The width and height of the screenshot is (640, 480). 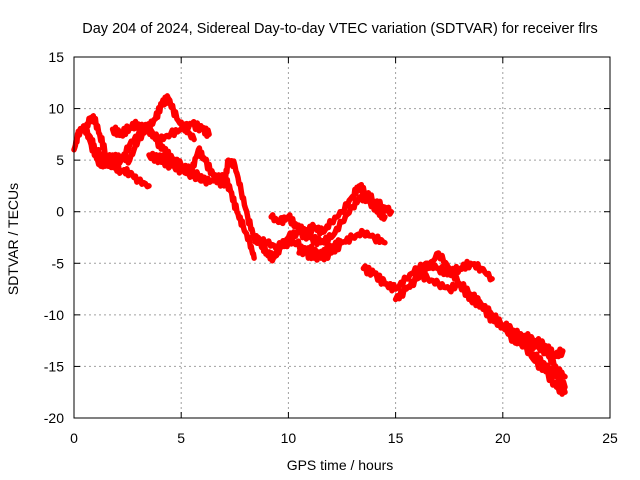 I want to click on x-tick-label-4: 20, so click(x=503, y=438).